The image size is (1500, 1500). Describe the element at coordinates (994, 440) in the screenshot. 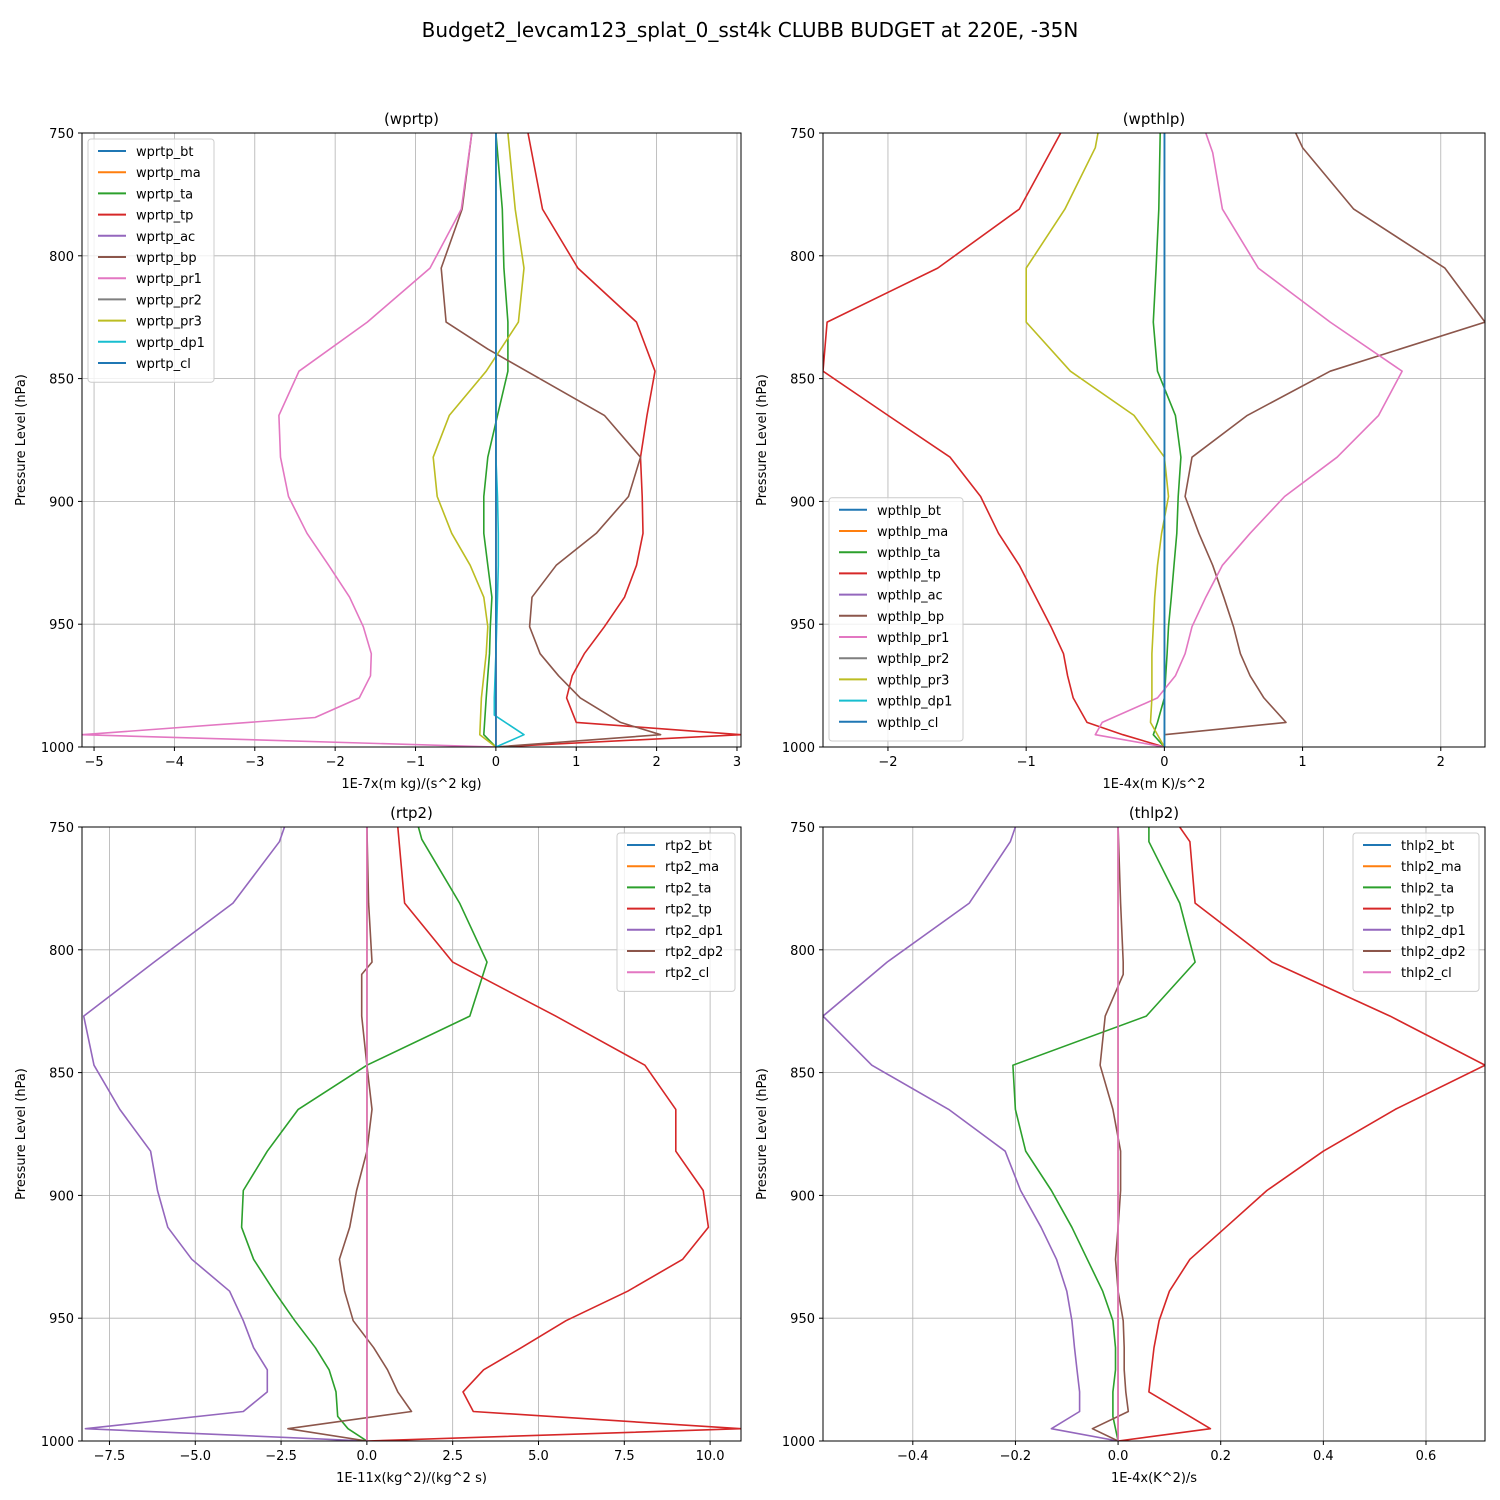

I see `series-line-wpthlp_tp` at that location.